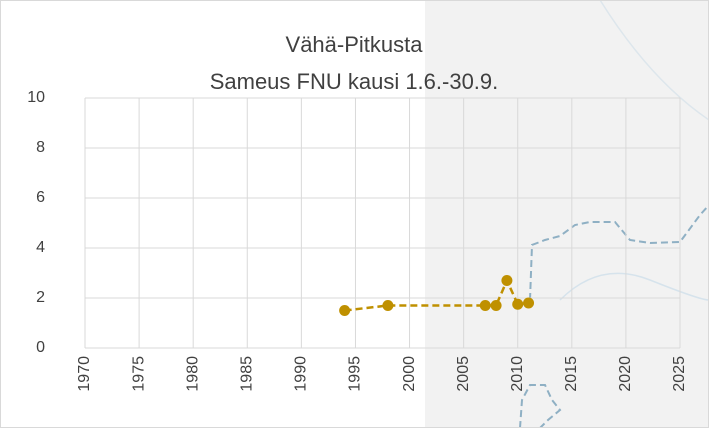 Image resolution: width=709 pixels, height=428 pixels. Describe the element at coordinates (36, 97) in the screenshot. I see `y-tick-label: 10` at that location.